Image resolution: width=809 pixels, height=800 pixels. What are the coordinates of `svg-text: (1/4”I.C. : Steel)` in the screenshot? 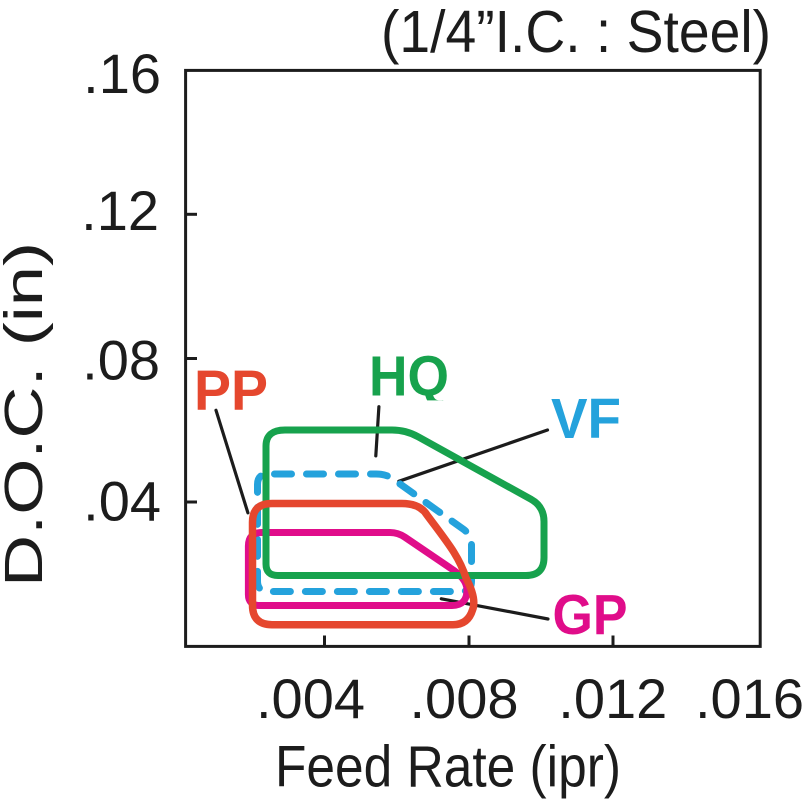 It's located at (576, 32).